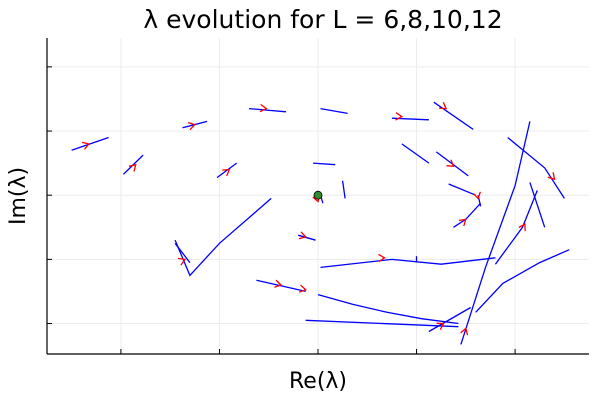  I want to click on chart-title: λ evolution for L = 6,8,10,12, so click(322, 19).